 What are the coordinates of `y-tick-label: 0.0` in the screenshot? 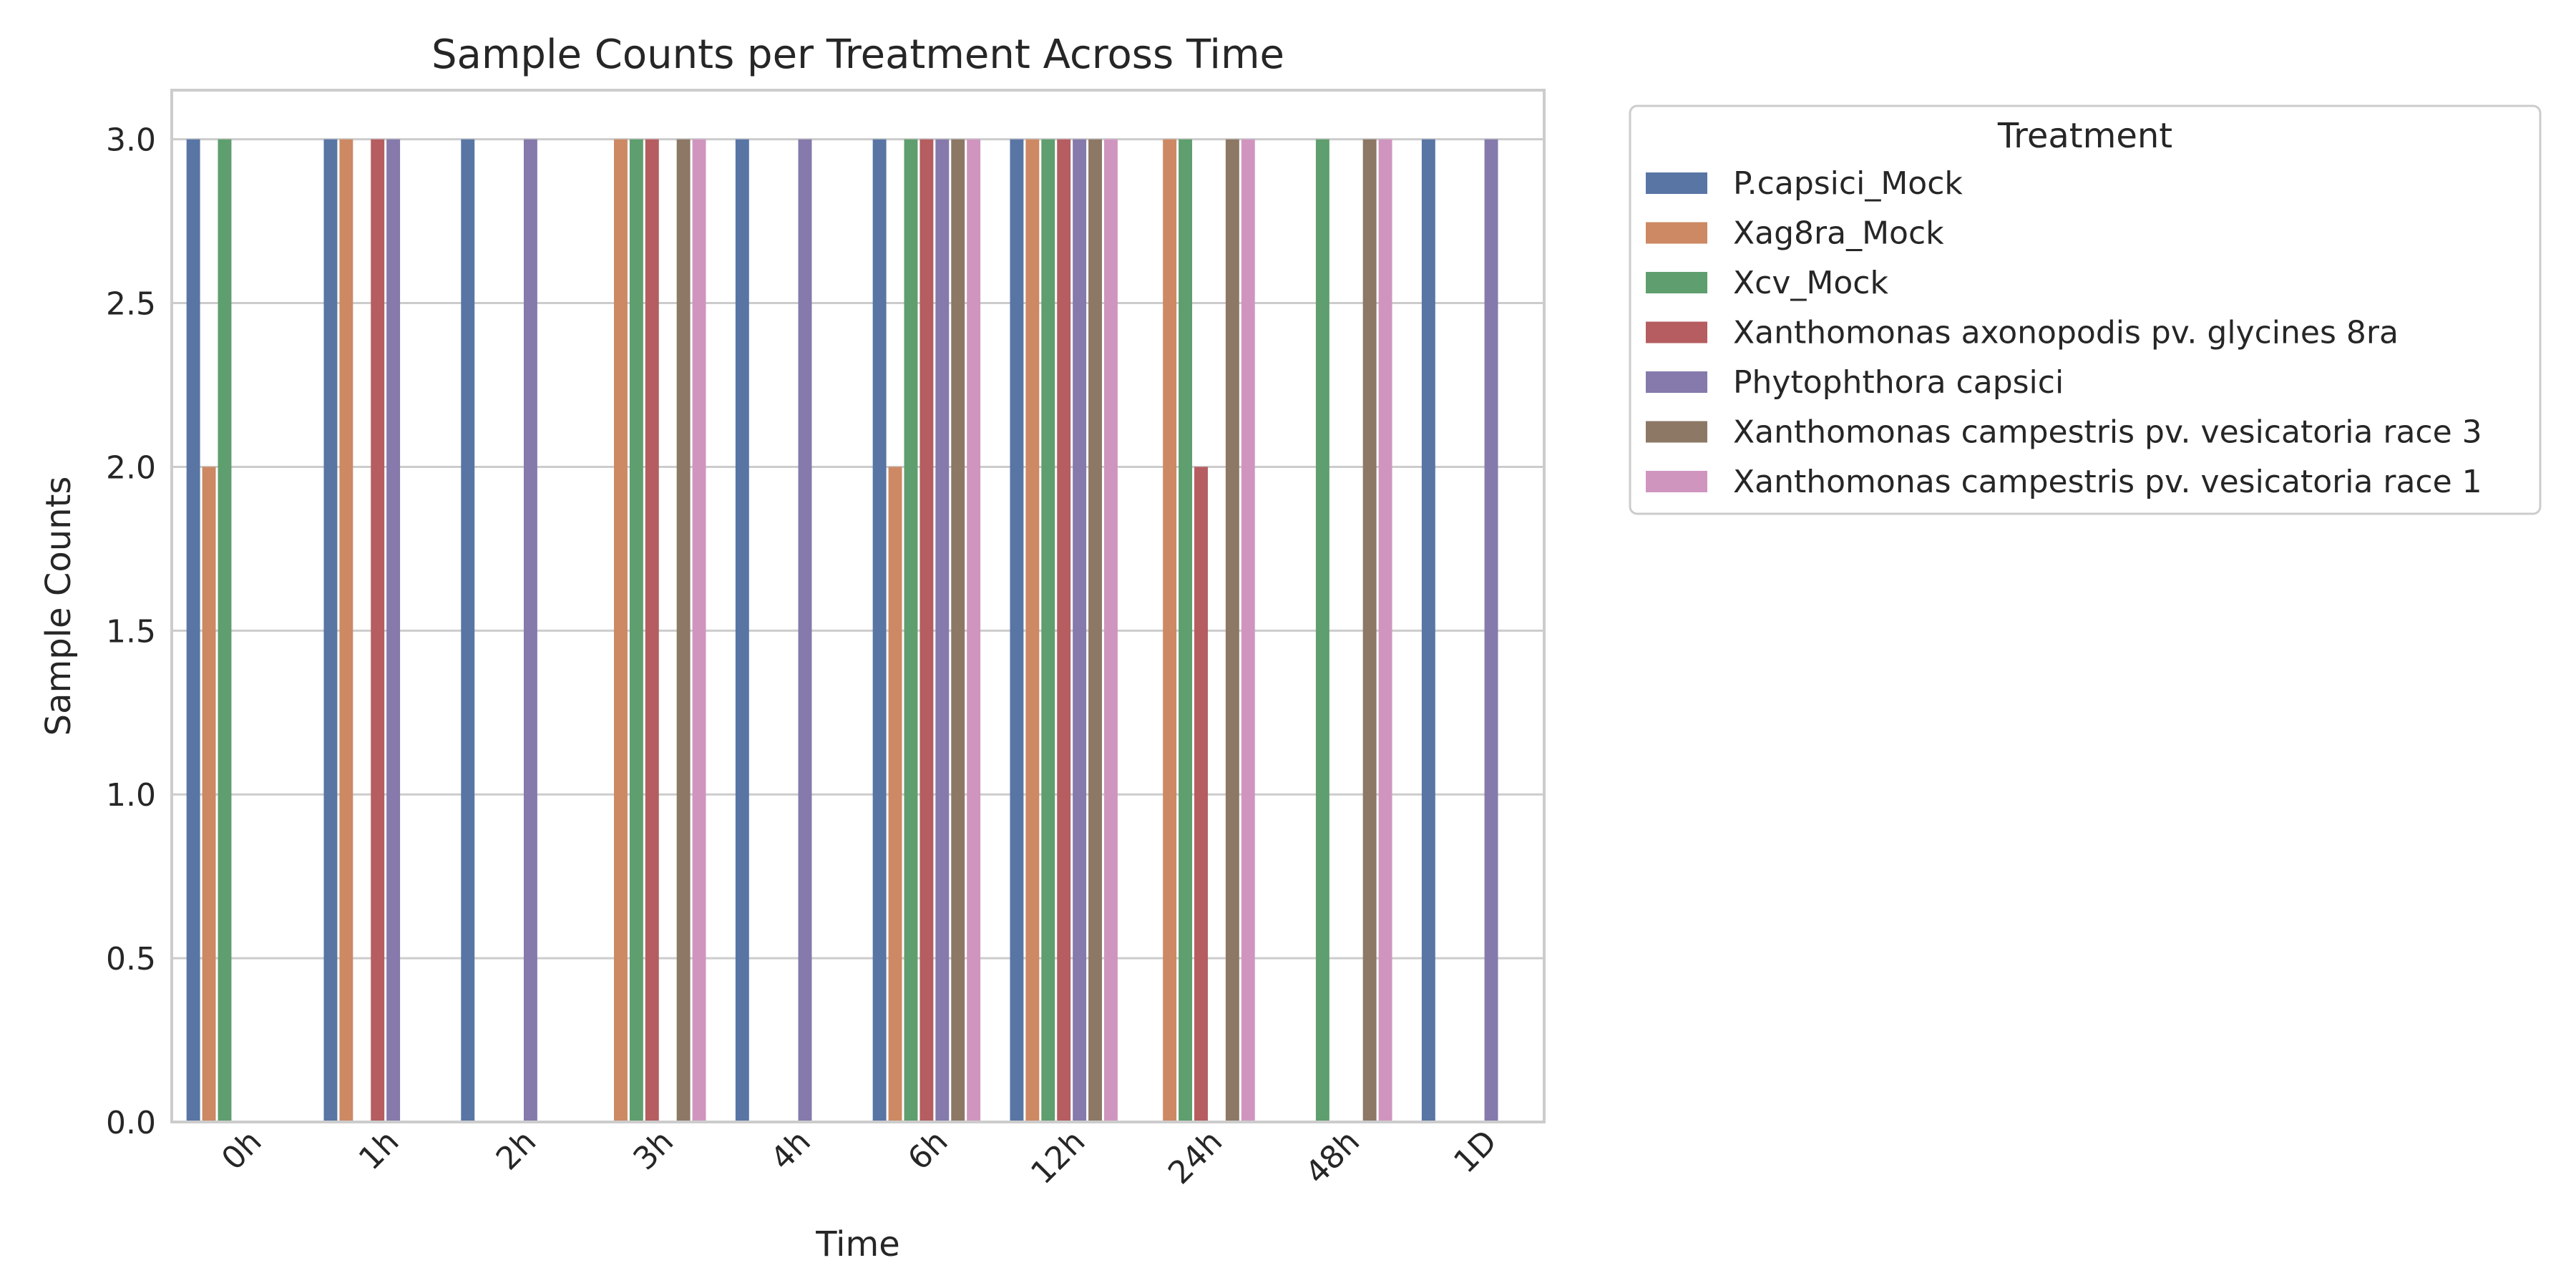 It's located at (131, 1123).